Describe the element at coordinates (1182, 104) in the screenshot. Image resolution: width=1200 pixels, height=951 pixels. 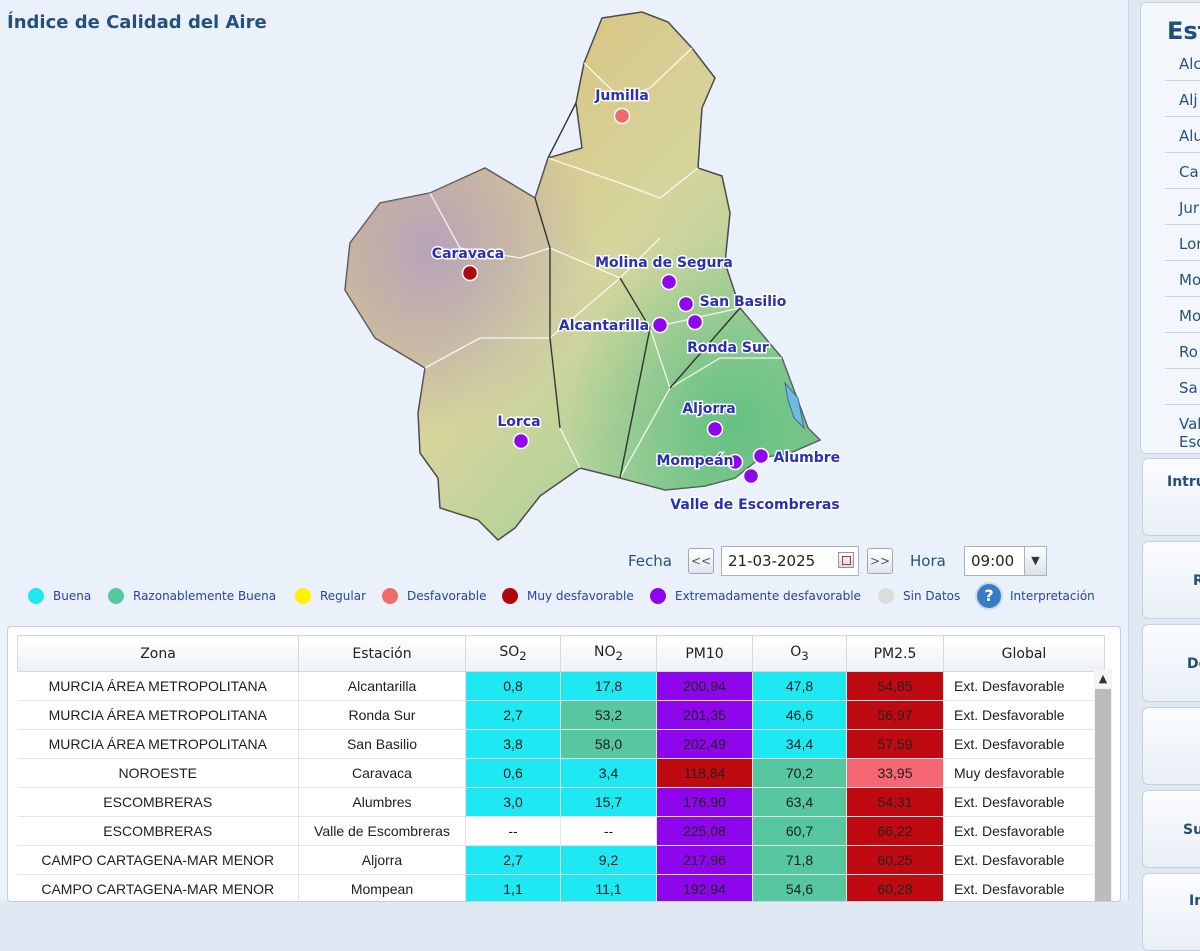
I see `station-link: Alj` at that location.